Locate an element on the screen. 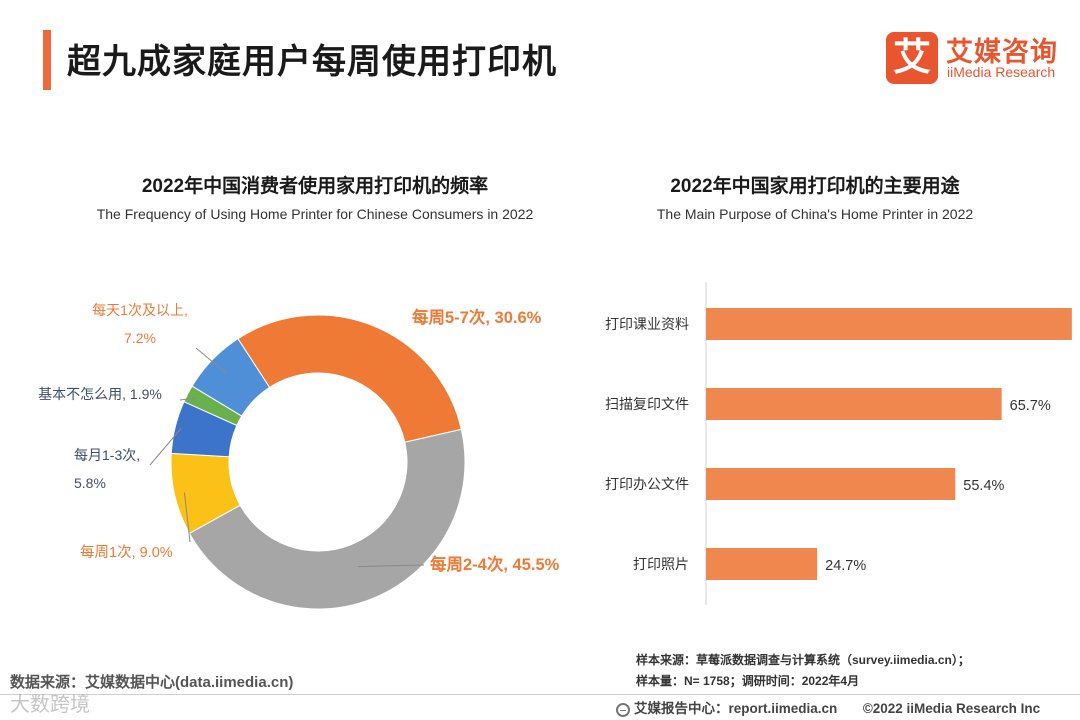 The height and width of the screenshot is (720, 1080). label-weekly57: 每周5-7次, 30.6% is located at coordinates (477, 317).